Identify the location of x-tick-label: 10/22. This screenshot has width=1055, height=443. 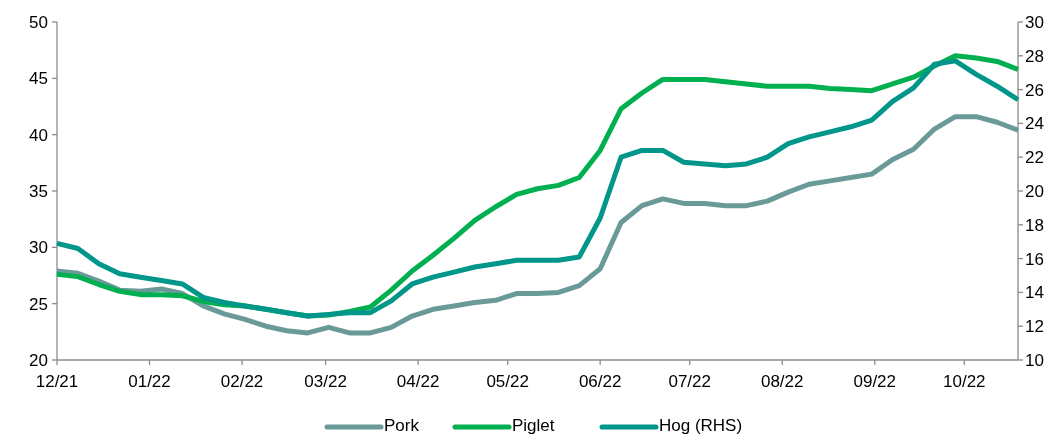
(964, 381).